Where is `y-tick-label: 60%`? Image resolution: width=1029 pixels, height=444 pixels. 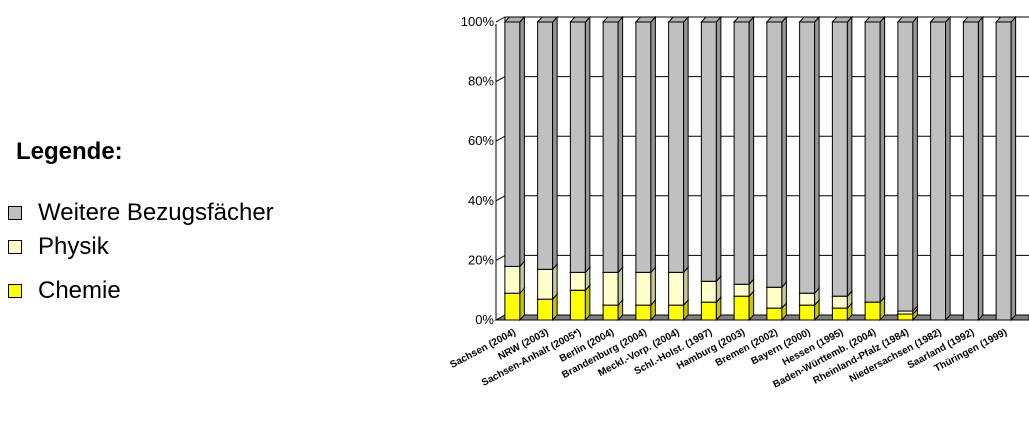
y-tick-label: 60% is located at coordinates (481, 140).